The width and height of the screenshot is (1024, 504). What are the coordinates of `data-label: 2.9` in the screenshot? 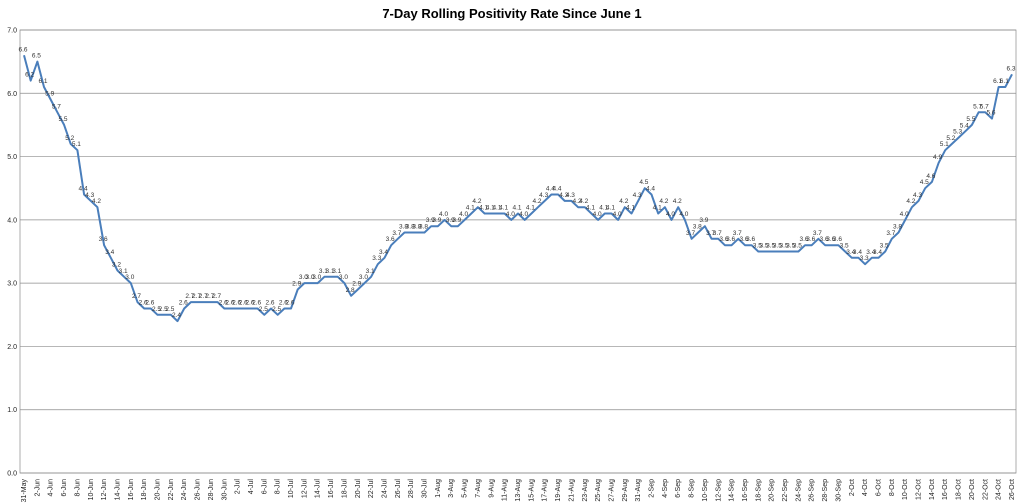 It's located at (296, 283).